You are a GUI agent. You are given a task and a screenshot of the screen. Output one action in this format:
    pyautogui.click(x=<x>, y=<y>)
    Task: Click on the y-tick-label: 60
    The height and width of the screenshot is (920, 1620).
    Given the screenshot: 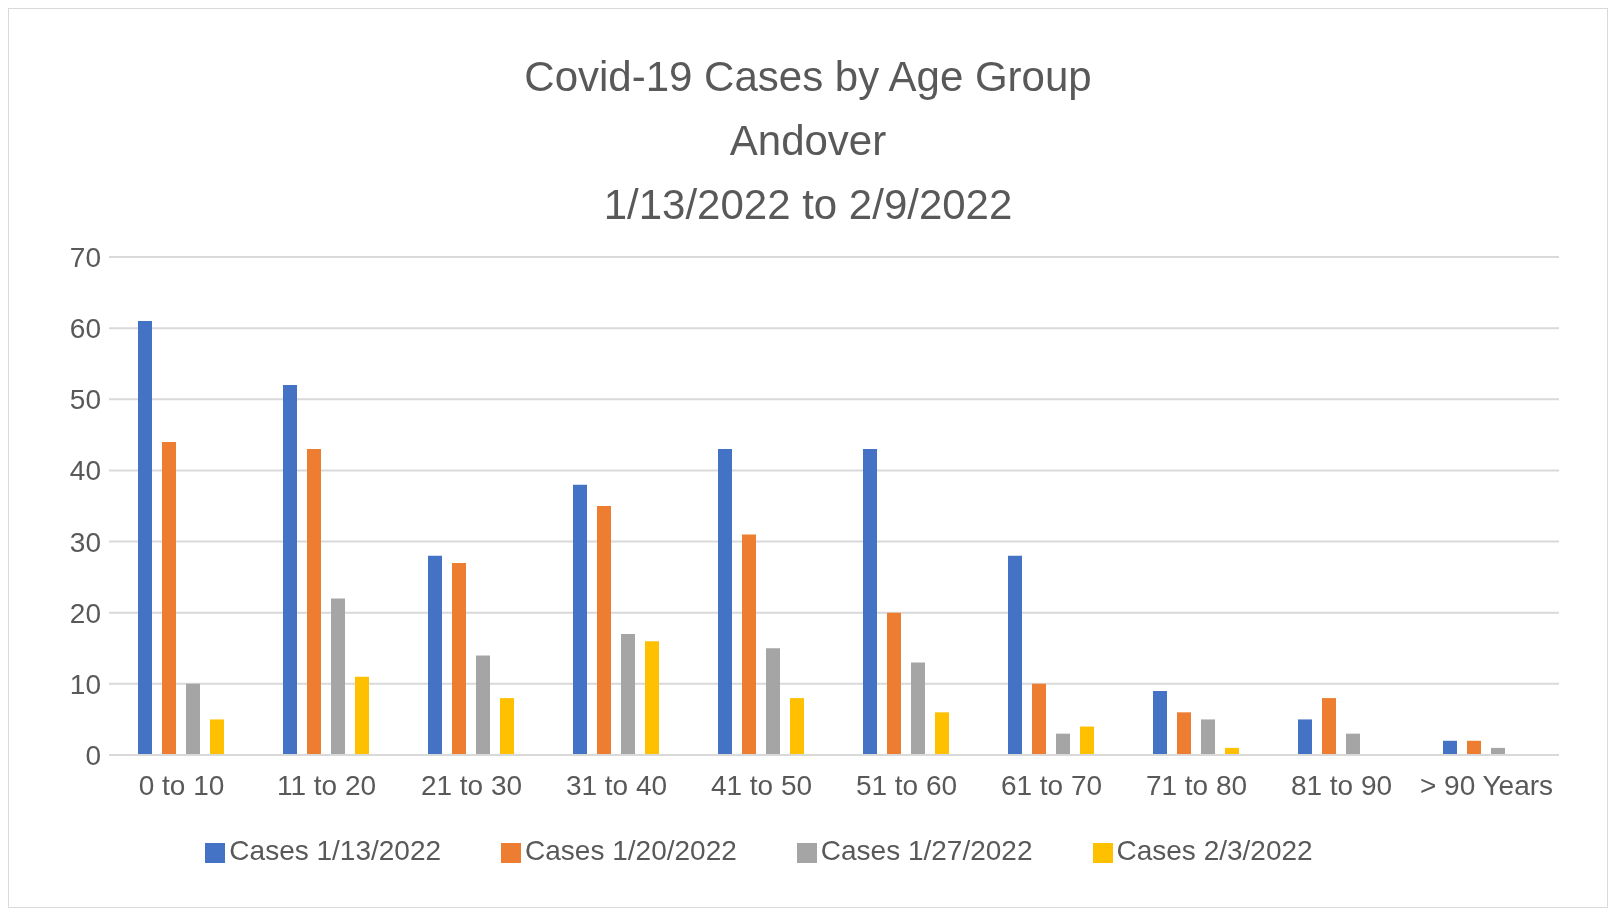 What is the action you would take?
    pyautogui.click(x=85, y=329)
    